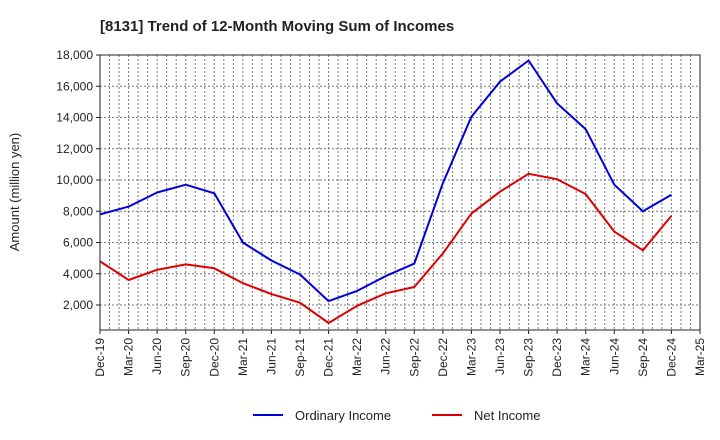  I want to click on x-tick-label: Dec-24, so click(671, 357).